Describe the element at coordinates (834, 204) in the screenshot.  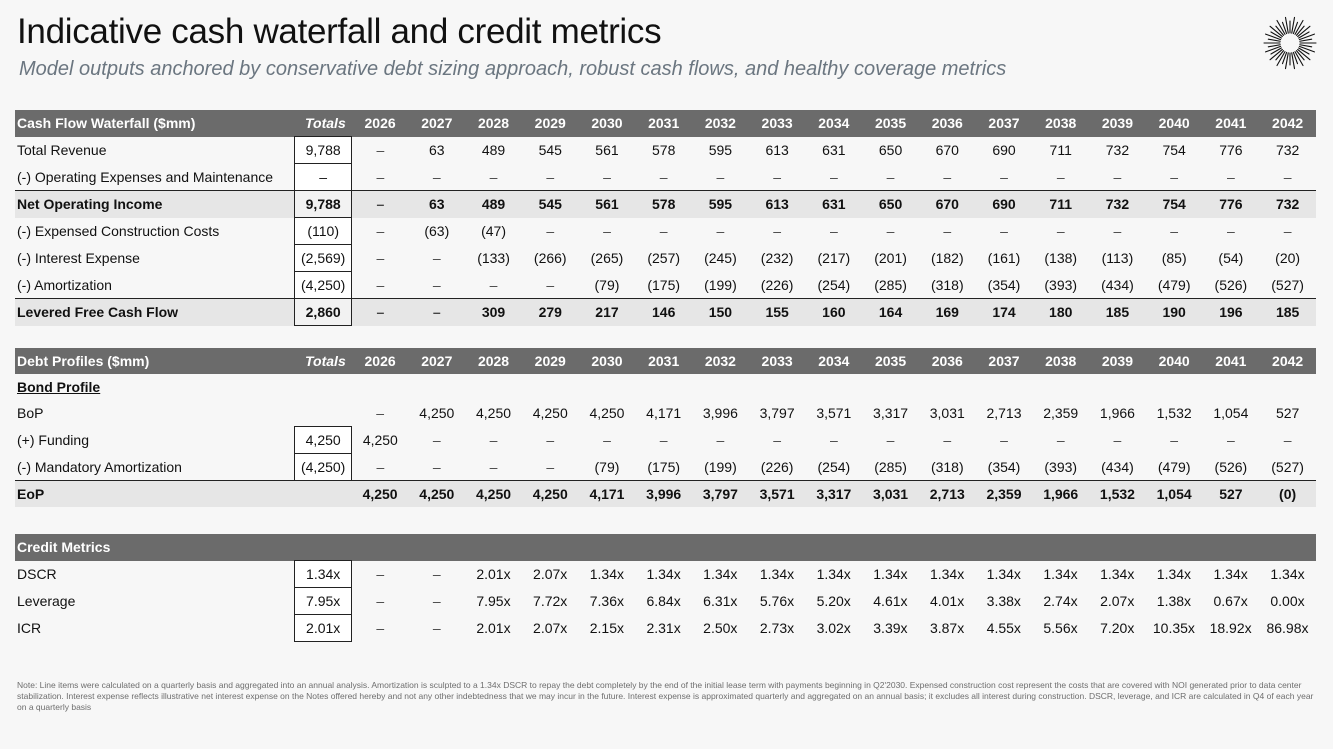
I see `year-value: 631` at that location.